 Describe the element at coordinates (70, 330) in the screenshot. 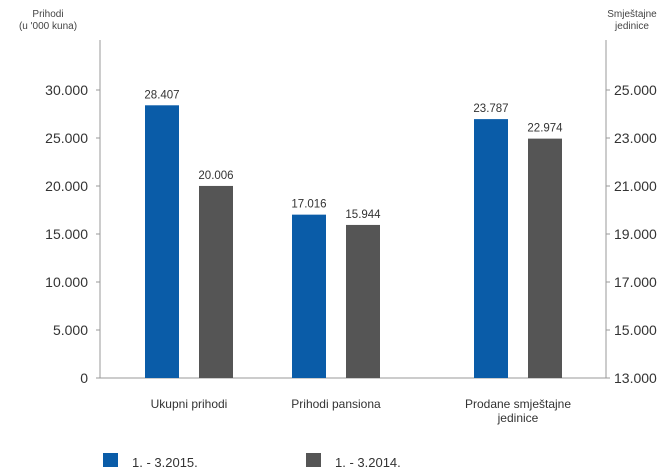

I see `left-tick-label: 5.000` at that location.